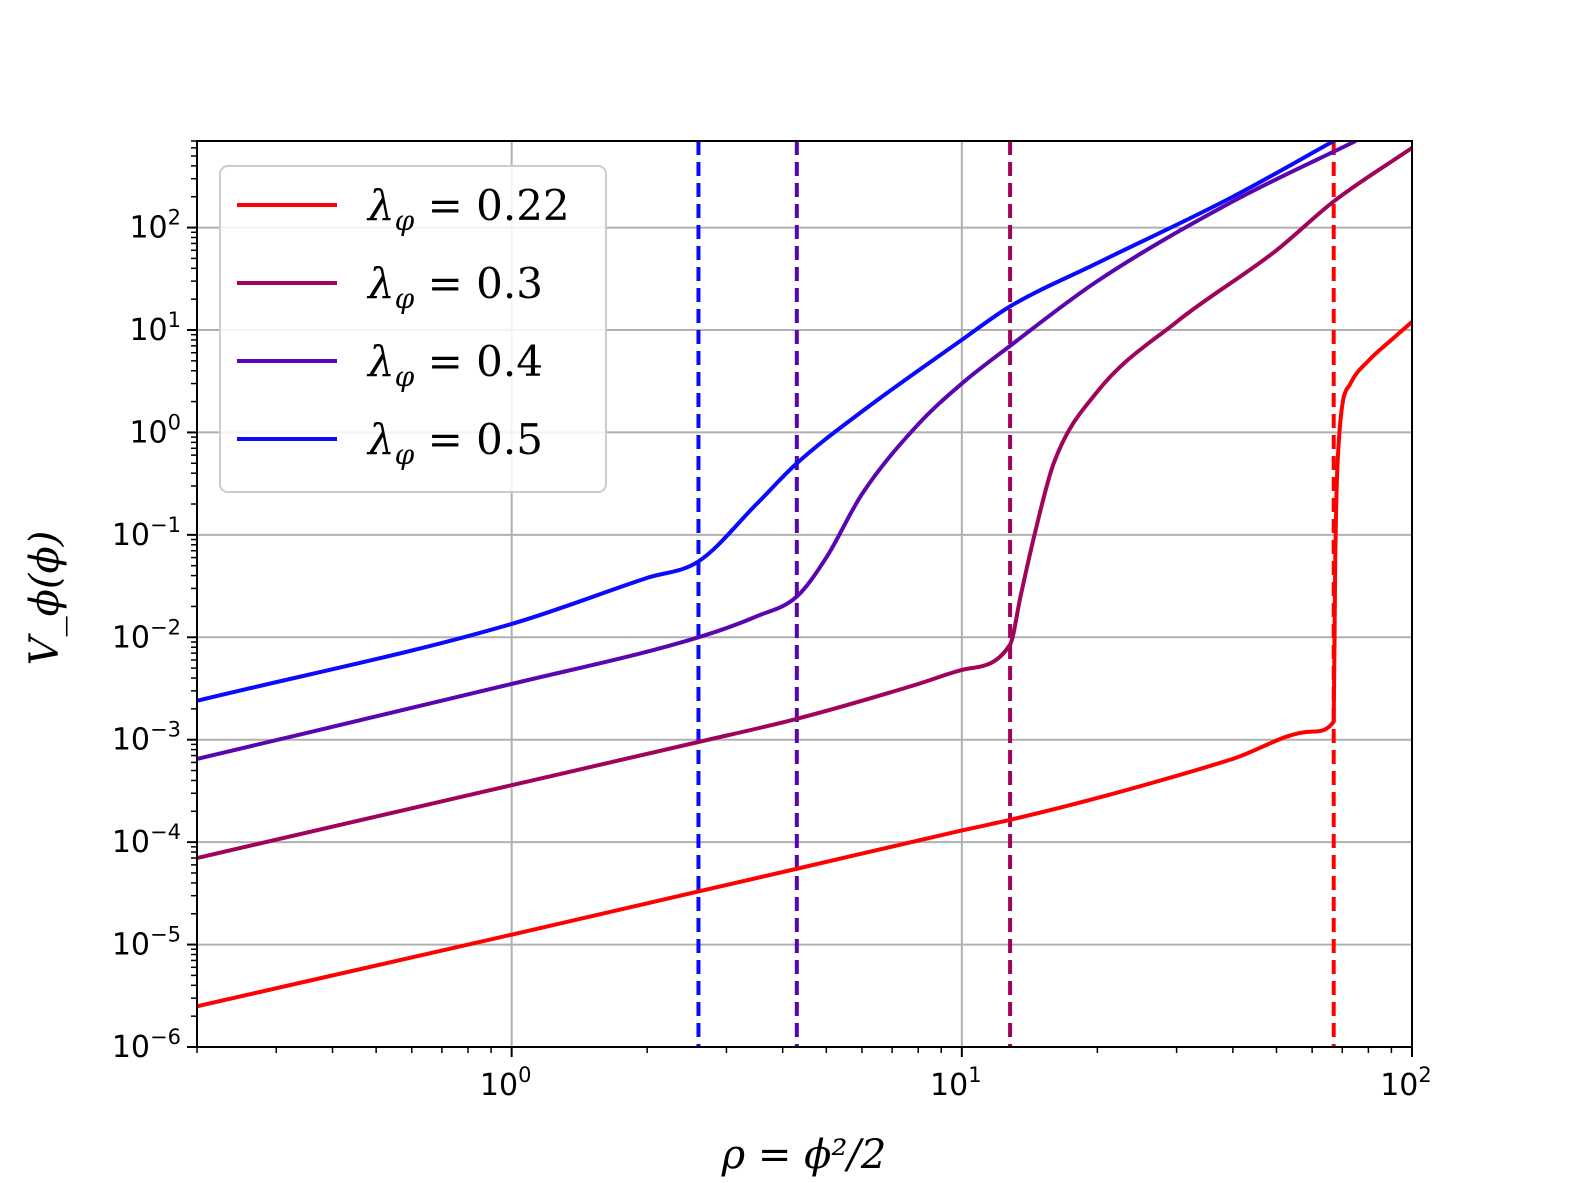 This screenshot has width=1577, height=1183. What do you see at coordinates (506, 1083) in the screenshot?
I see `x-tick-label: 10⁰` at bounding box center [506, 1083].